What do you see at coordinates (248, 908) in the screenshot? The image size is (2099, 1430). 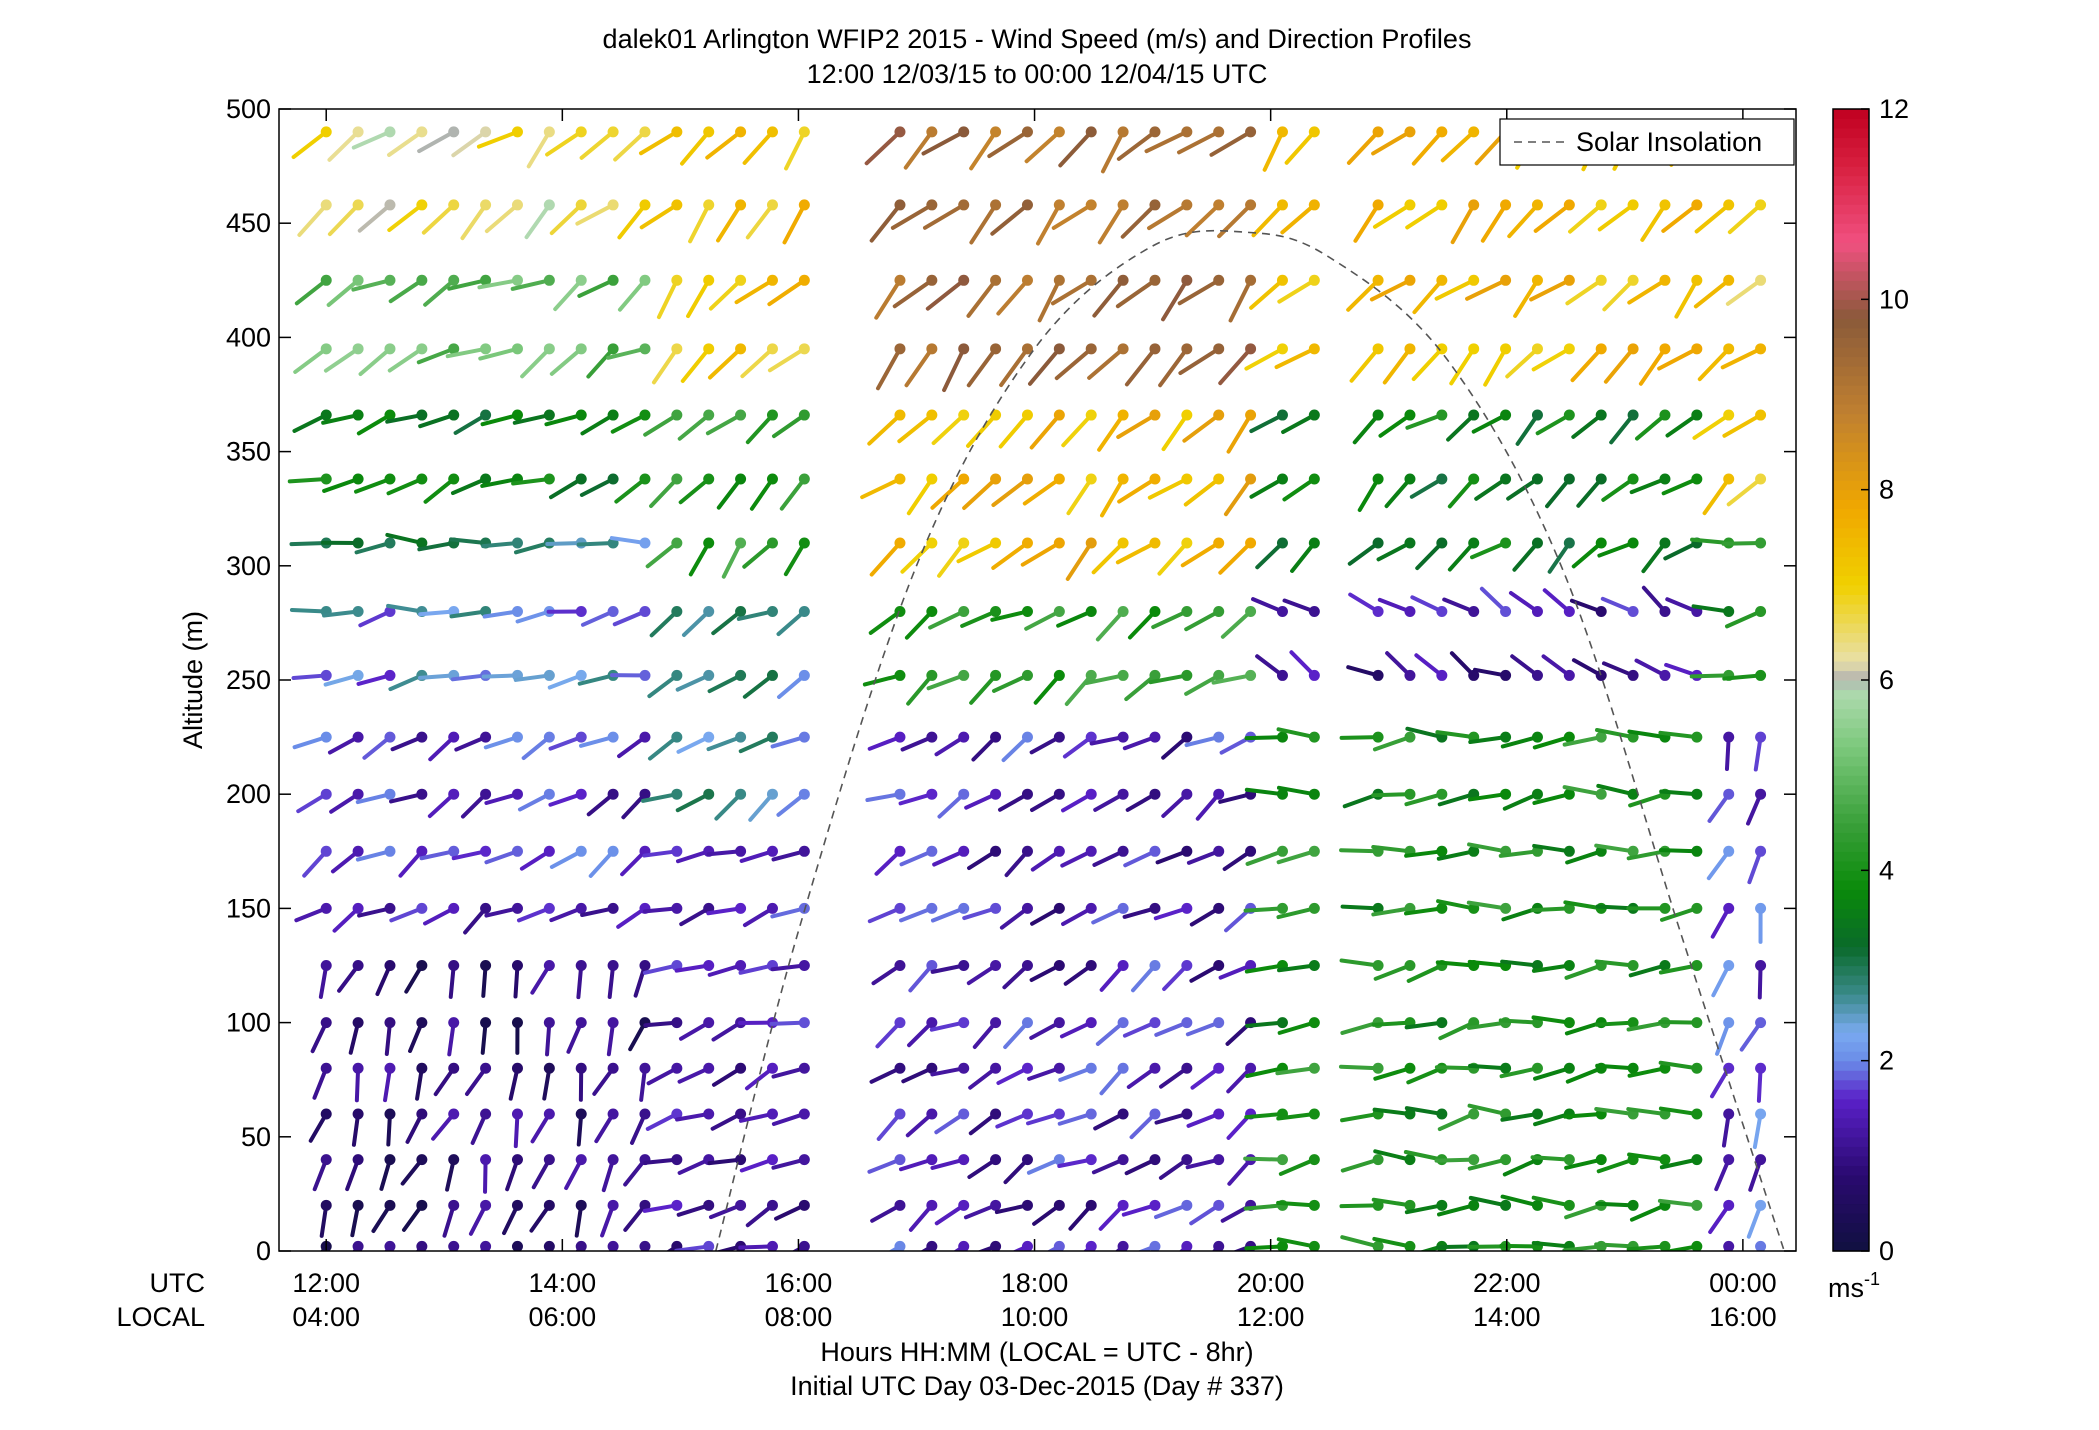 I see `y-tick-label: 150` at bounding box center [248, 908].